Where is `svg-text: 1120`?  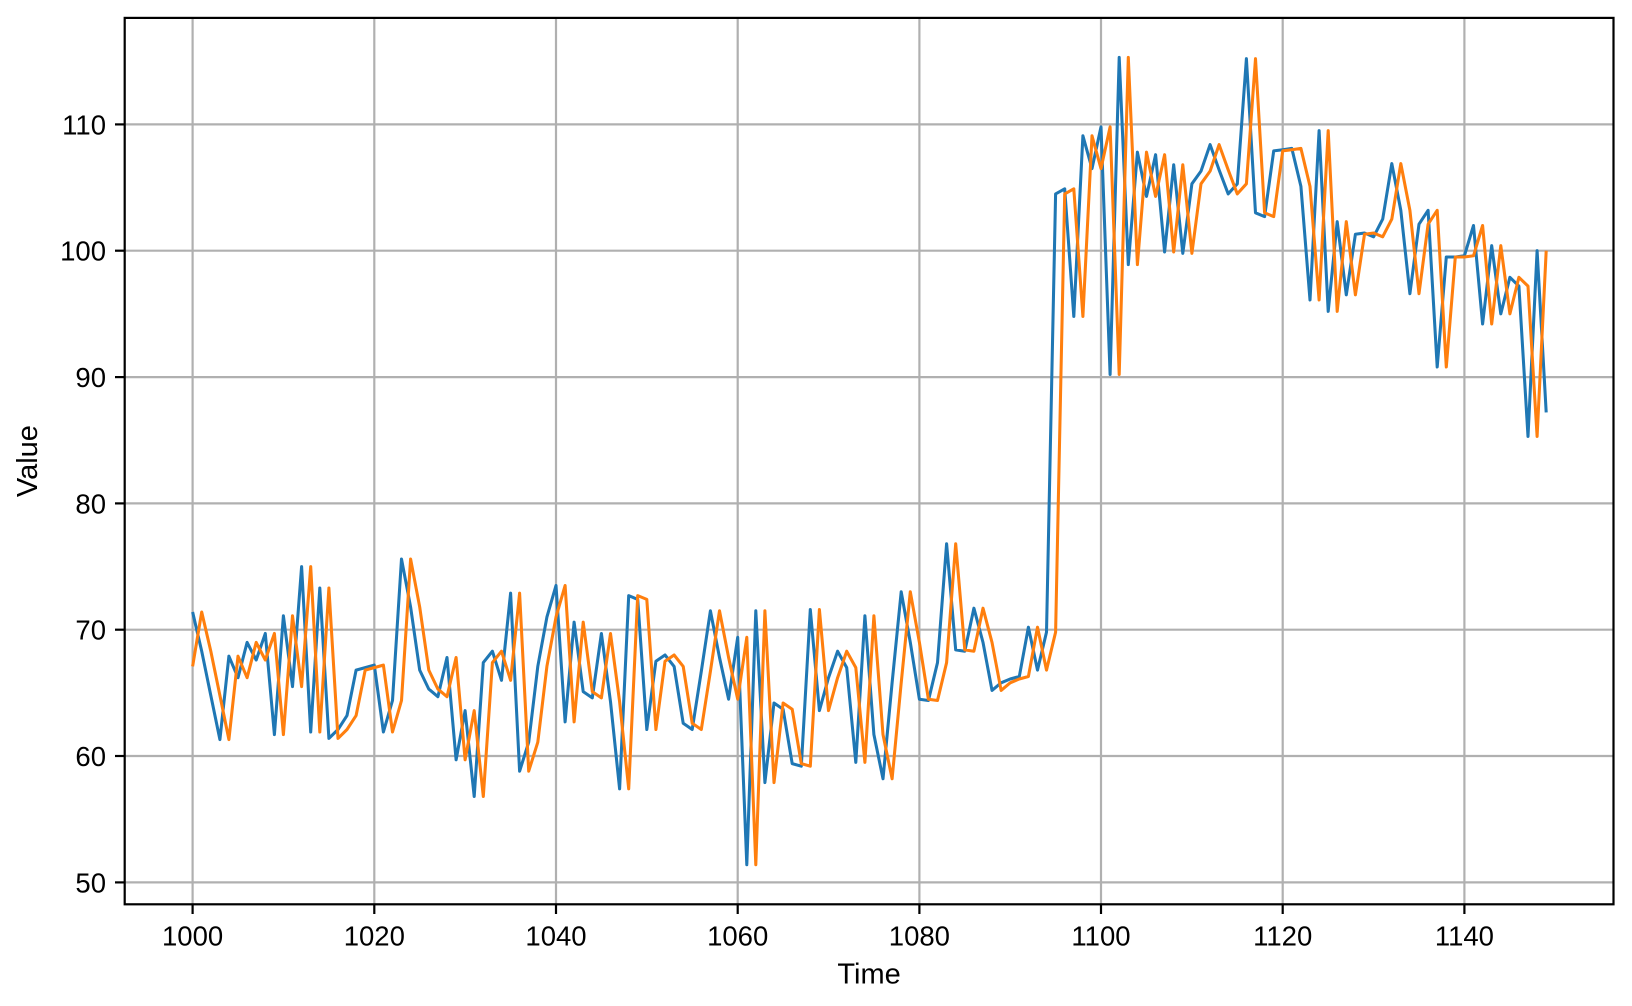 svg-text: 1120 is located at coordinates (1282, 936).